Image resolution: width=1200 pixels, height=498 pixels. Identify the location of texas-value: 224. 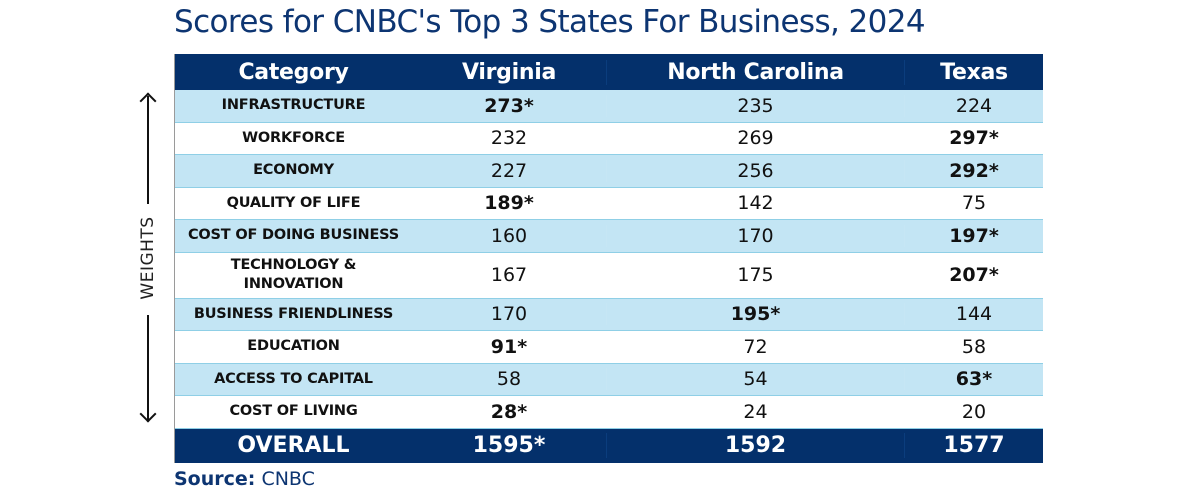
(973, 105).